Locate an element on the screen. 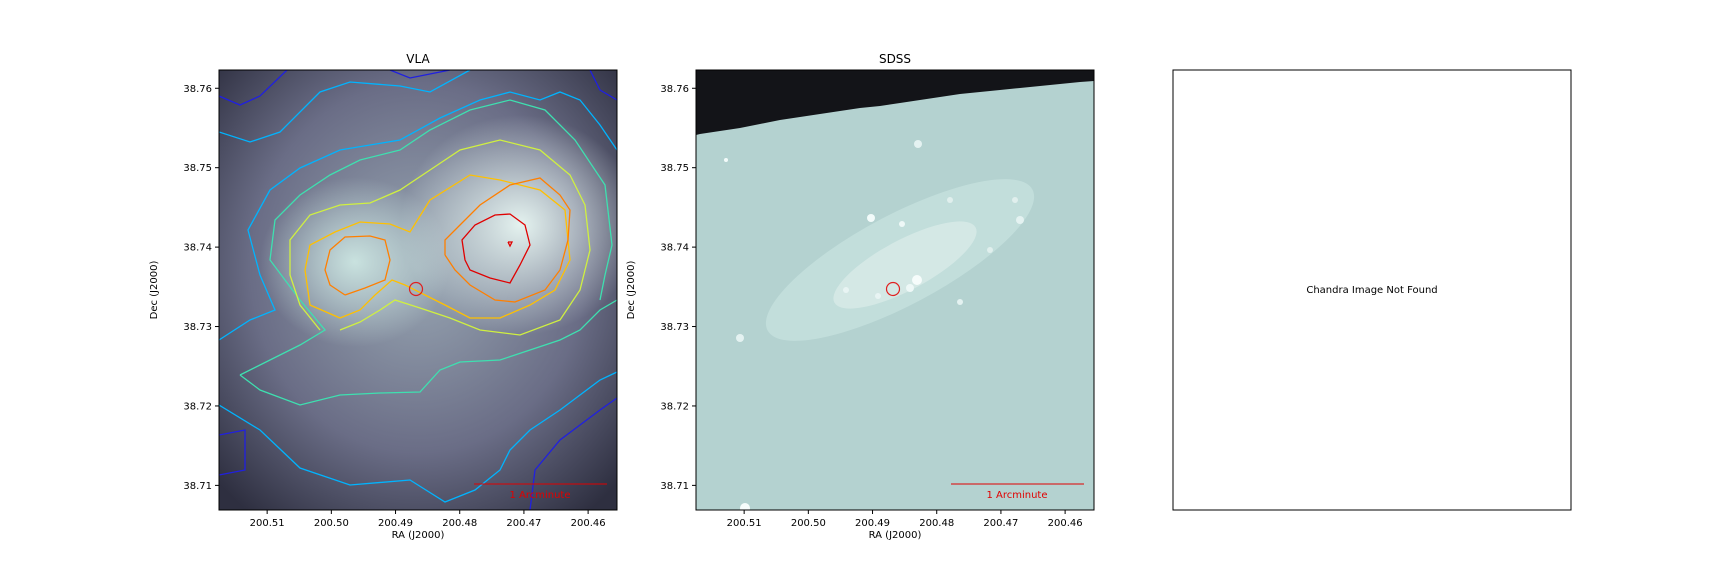  vla-y-tick-label: 38.73 is located at coordinates (197, 327).